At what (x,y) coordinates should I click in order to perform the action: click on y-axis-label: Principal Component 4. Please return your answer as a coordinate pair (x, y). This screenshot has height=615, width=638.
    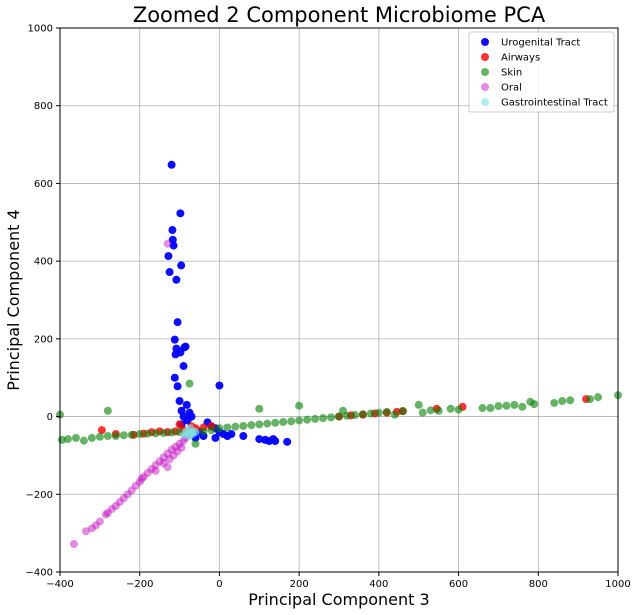
    Looking at the image, I should click on (13, 299).